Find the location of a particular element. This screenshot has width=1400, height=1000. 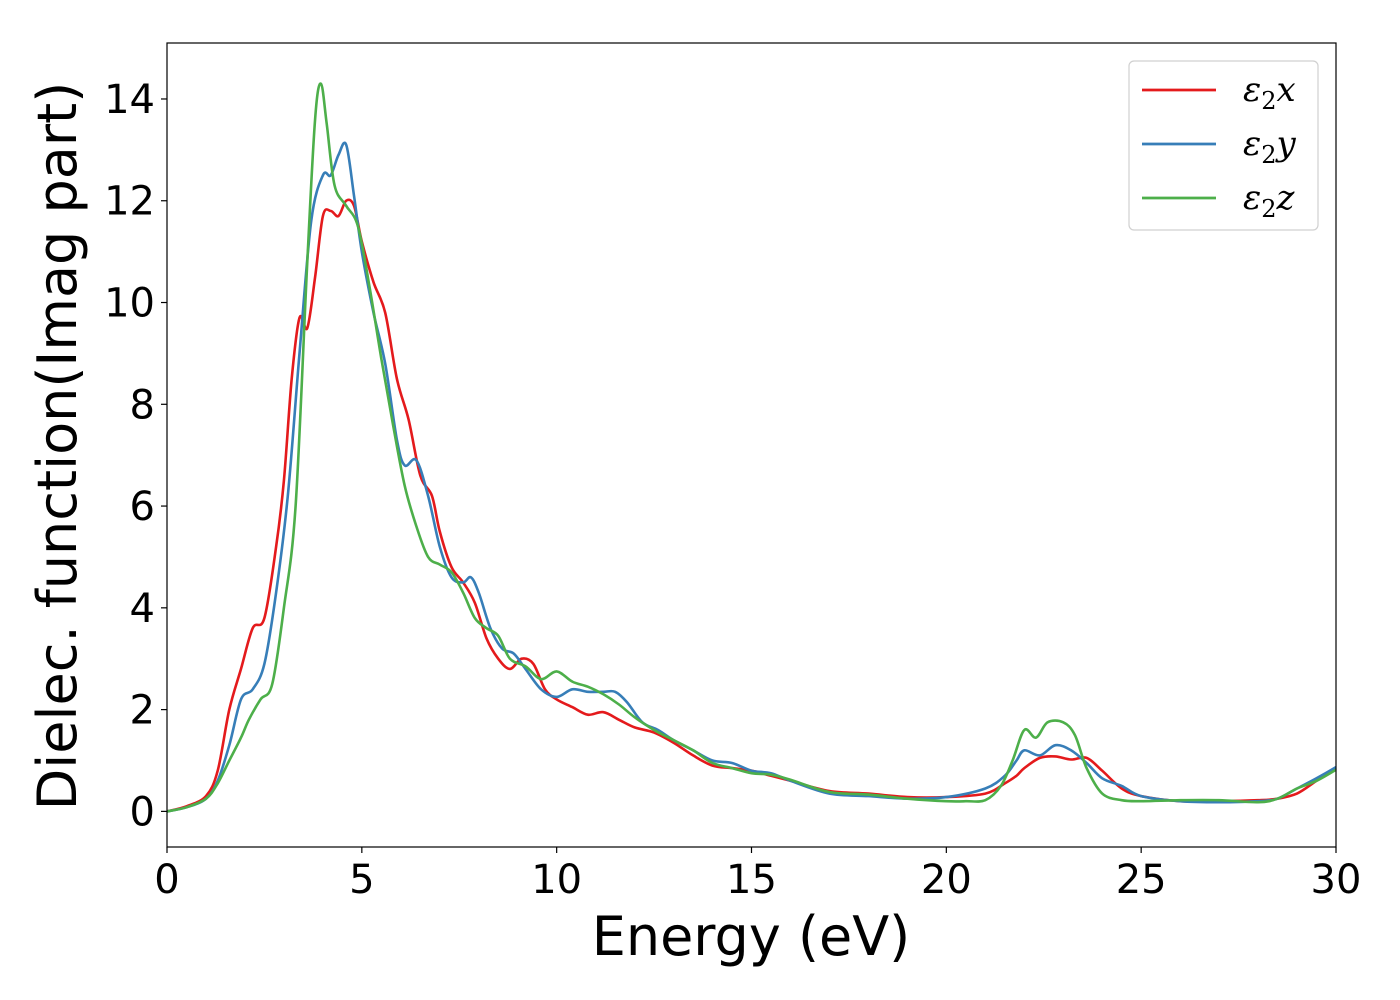

y-axis-title: Dielec. function(Imag part) is located at coordinates (57, 446).